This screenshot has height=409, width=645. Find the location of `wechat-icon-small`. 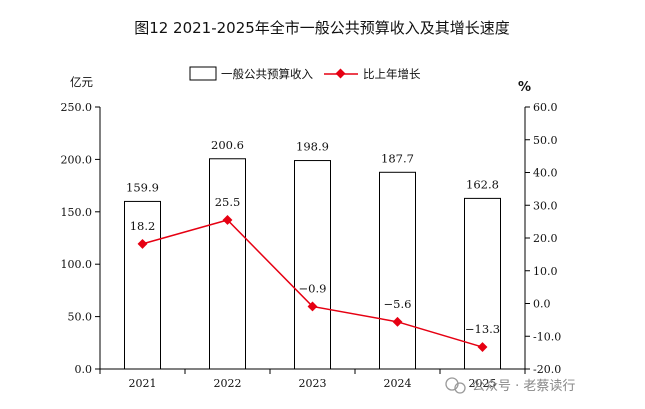

wechat-icon-small is located at coordinates (460, 388).